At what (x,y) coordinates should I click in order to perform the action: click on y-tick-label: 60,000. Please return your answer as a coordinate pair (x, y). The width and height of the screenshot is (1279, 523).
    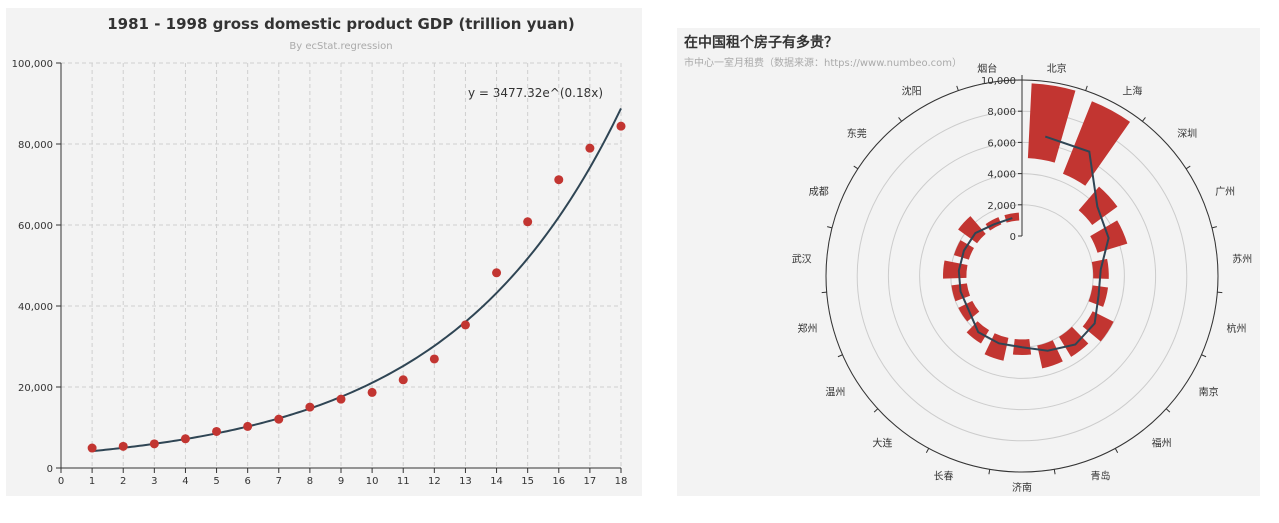
    Looking at the image, I should click on (35, 226).